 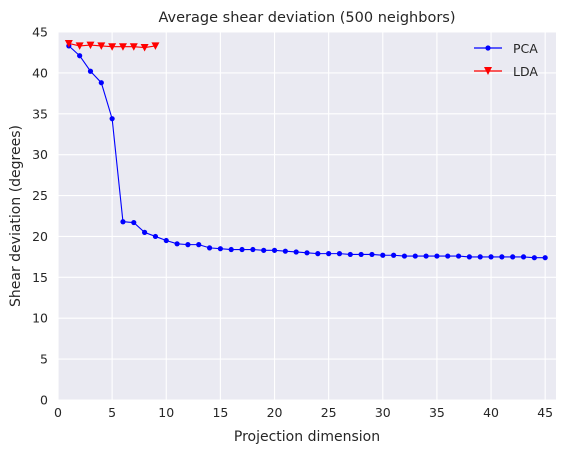 What do you see at coordinates (383, 412) in the screenshot?
I see `x-tick-label: 30` at bounding box center [383, 412].